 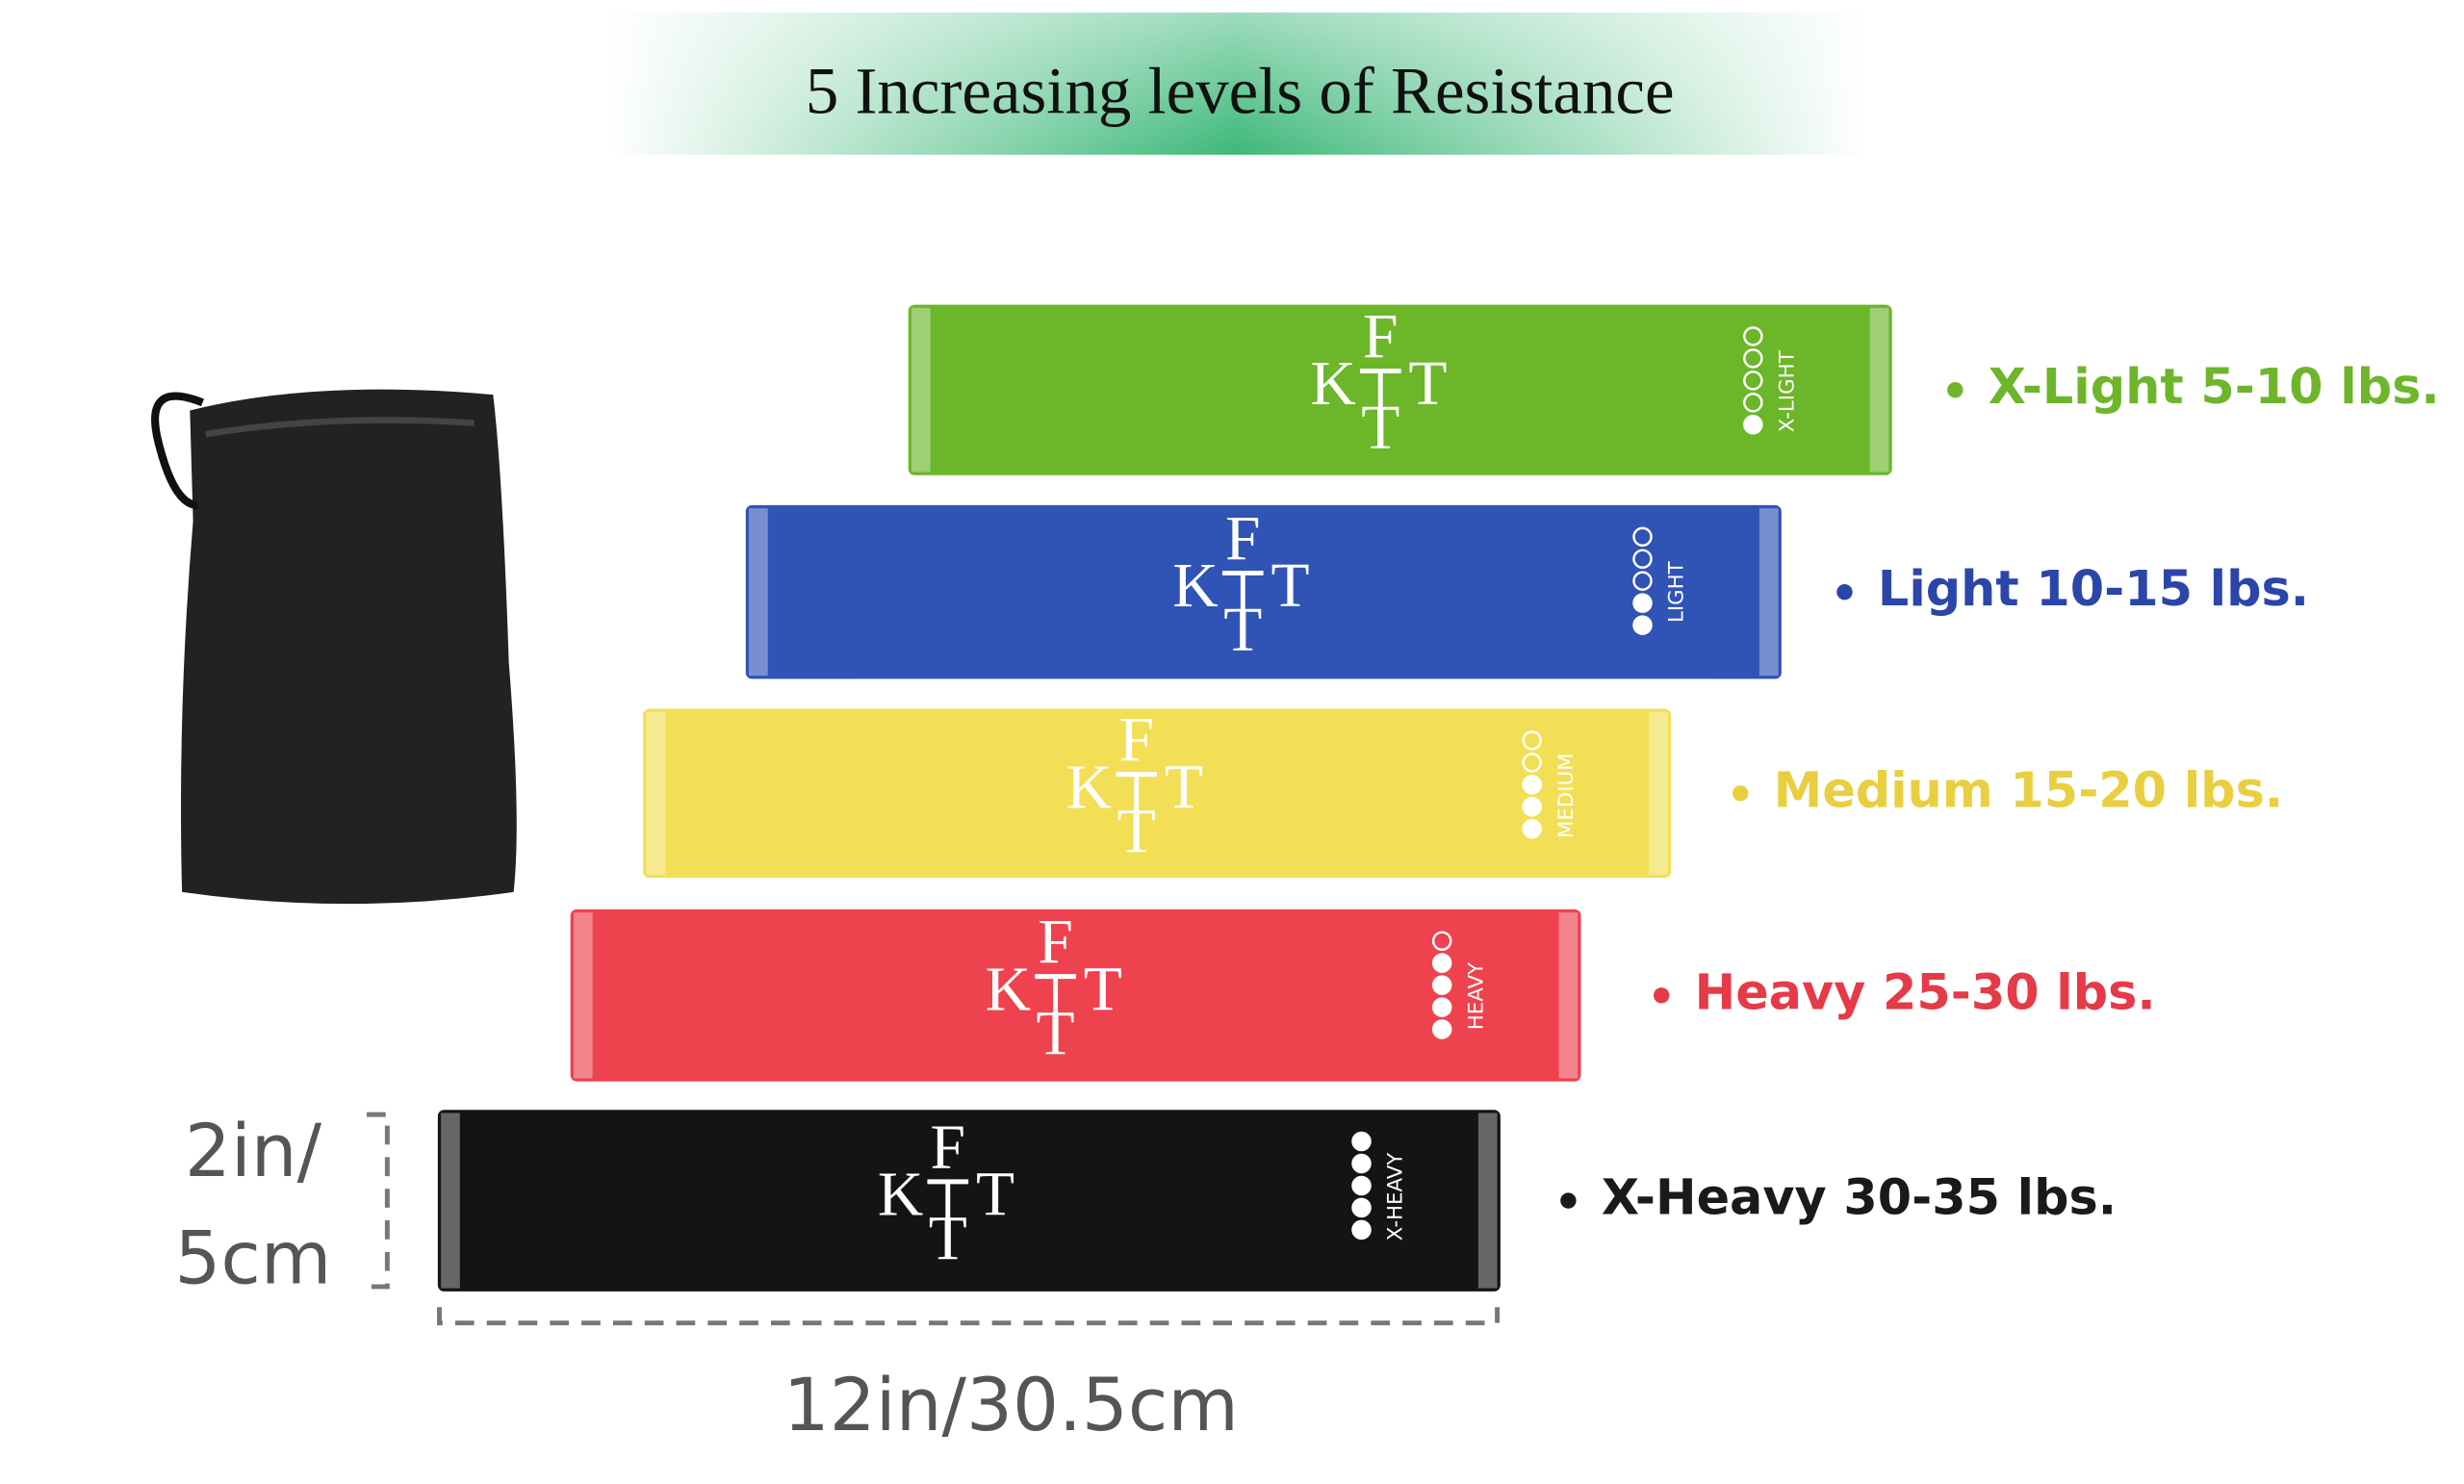 I want to click on title-banner-shade, so click(x=1236, y=84).